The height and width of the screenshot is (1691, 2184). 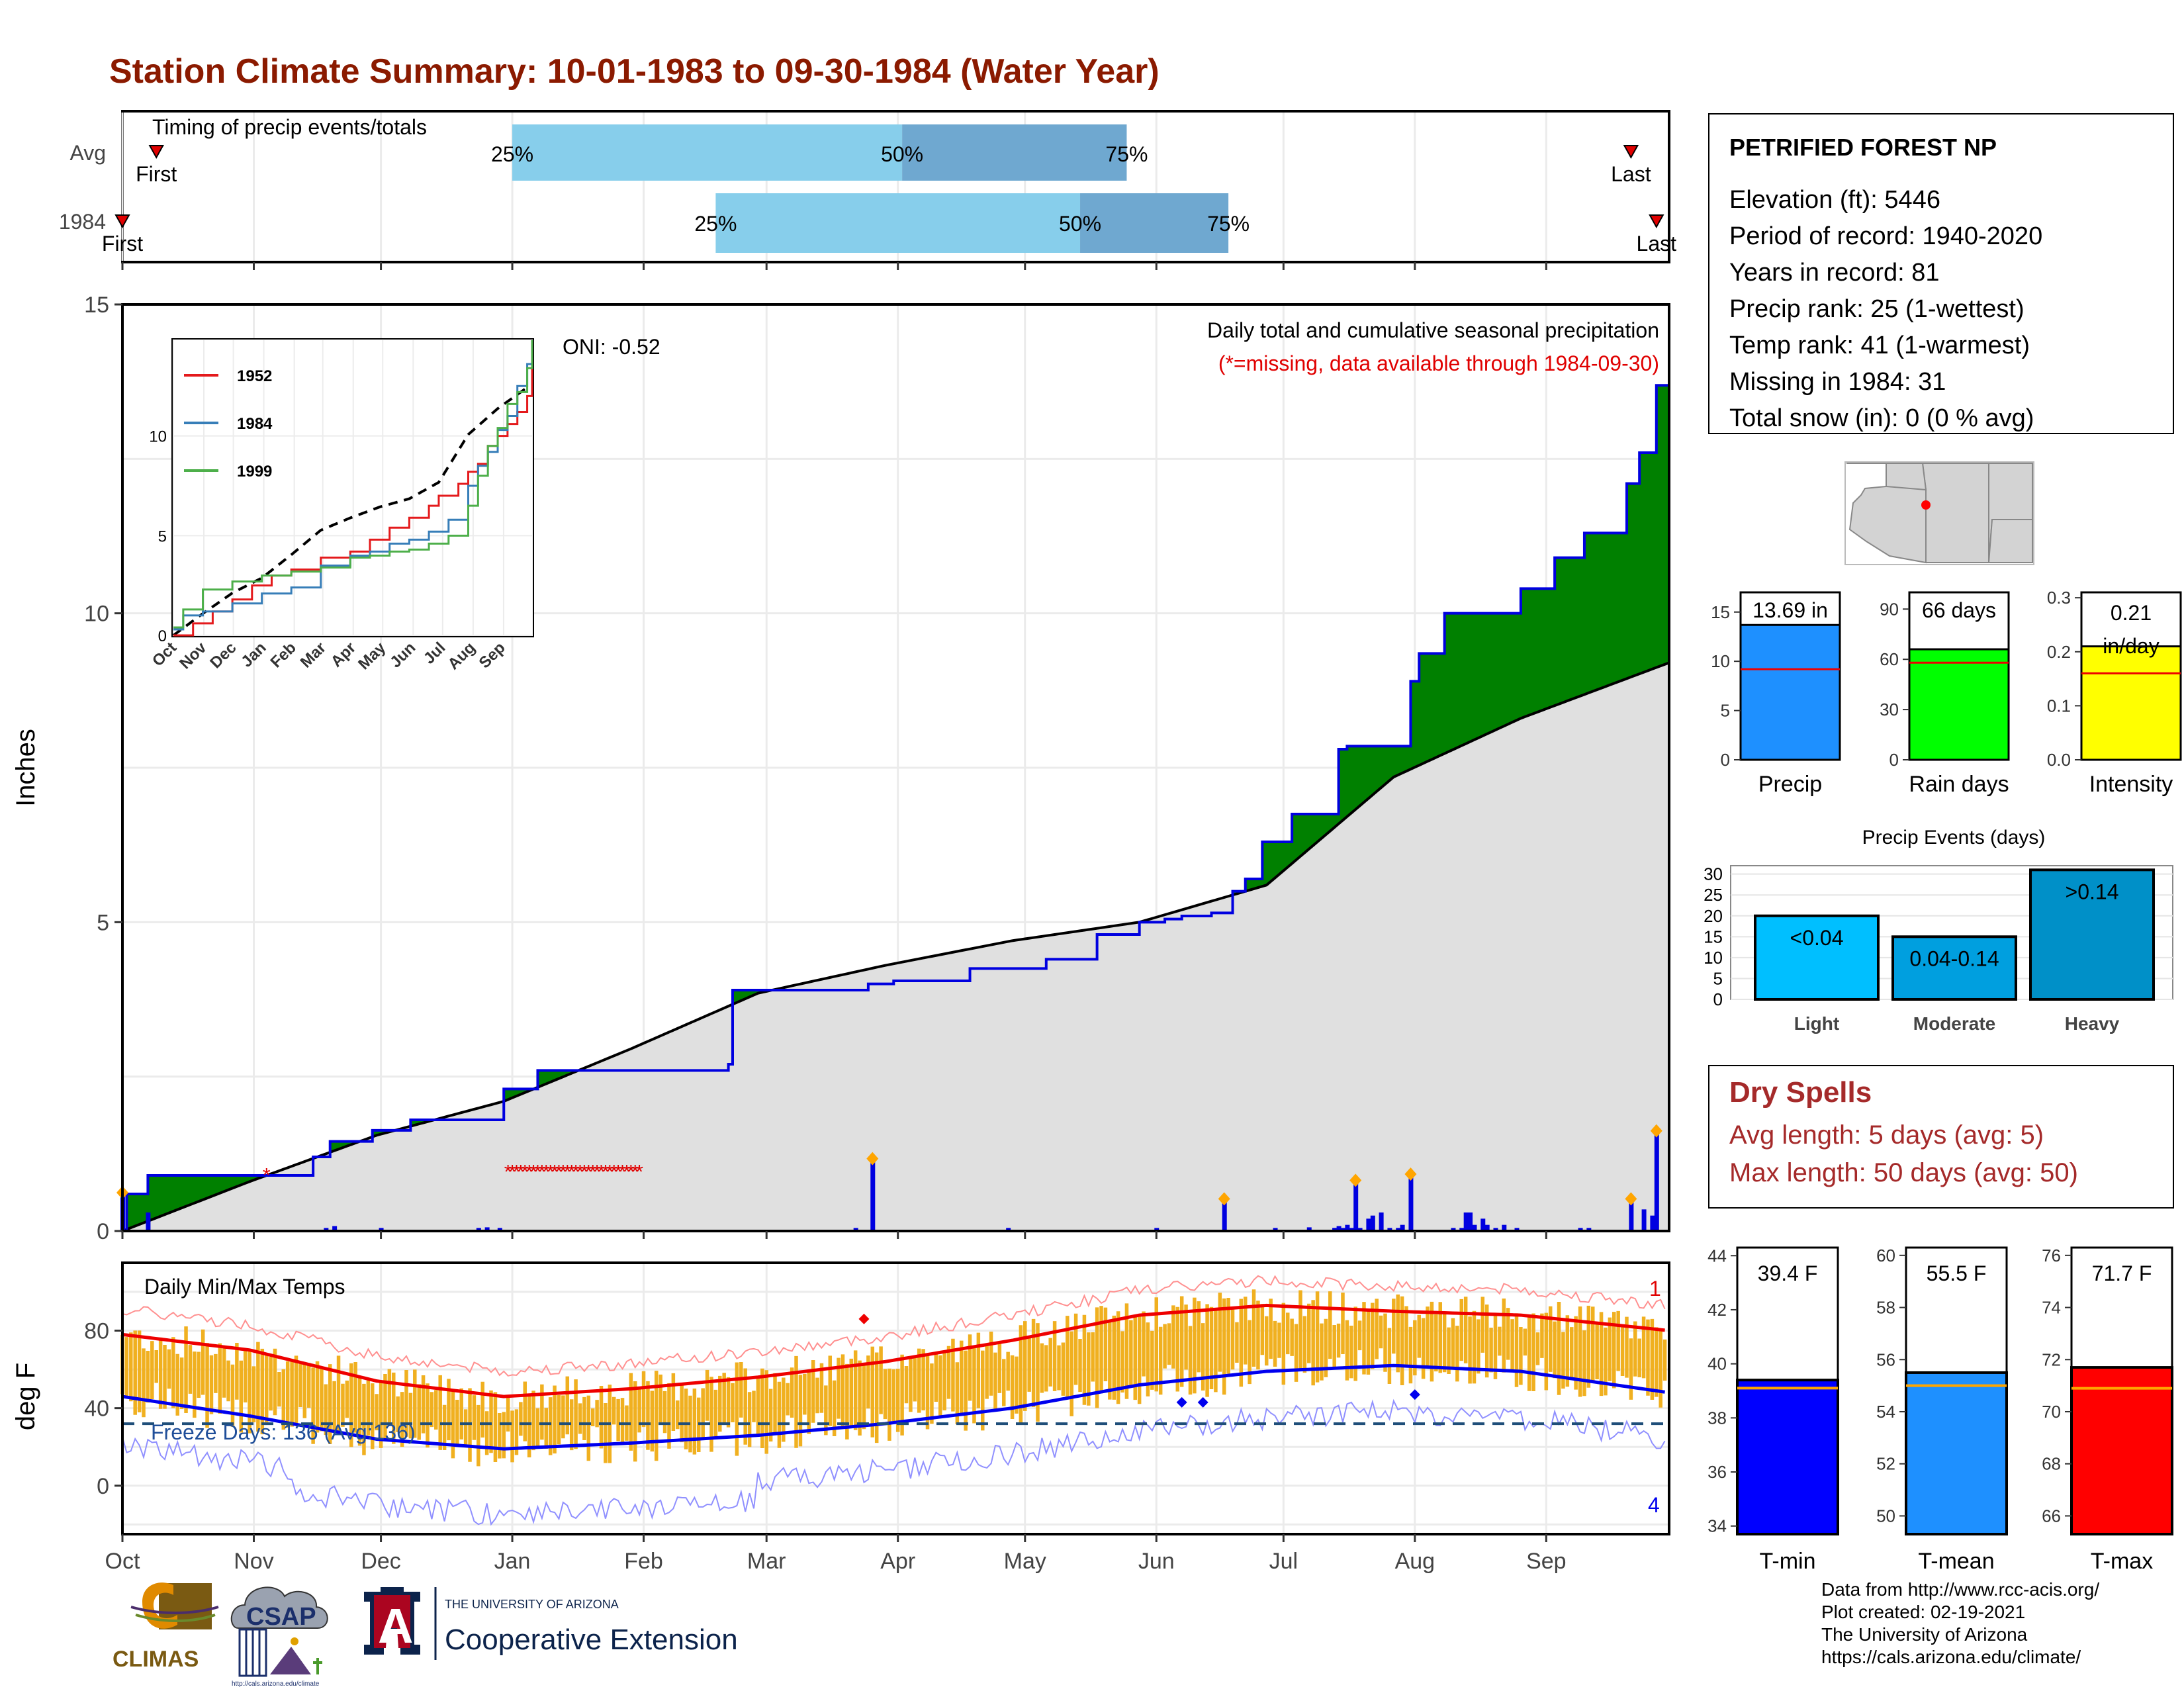 I want to click on timing-row-label-year: 1984, so click(x=82, y=222).